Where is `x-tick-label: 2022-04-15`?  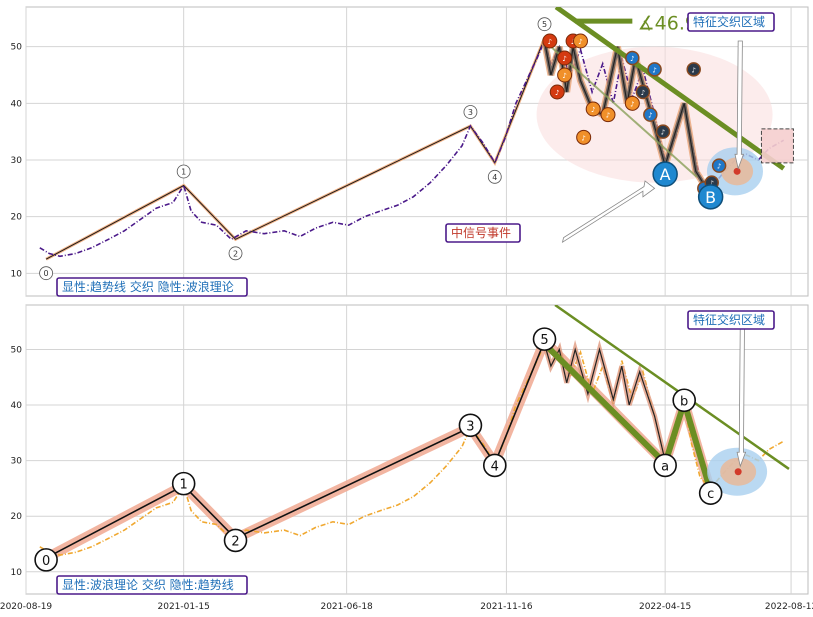 x-tick-label: 2022-04-15 is located at coordinates (665, 607).